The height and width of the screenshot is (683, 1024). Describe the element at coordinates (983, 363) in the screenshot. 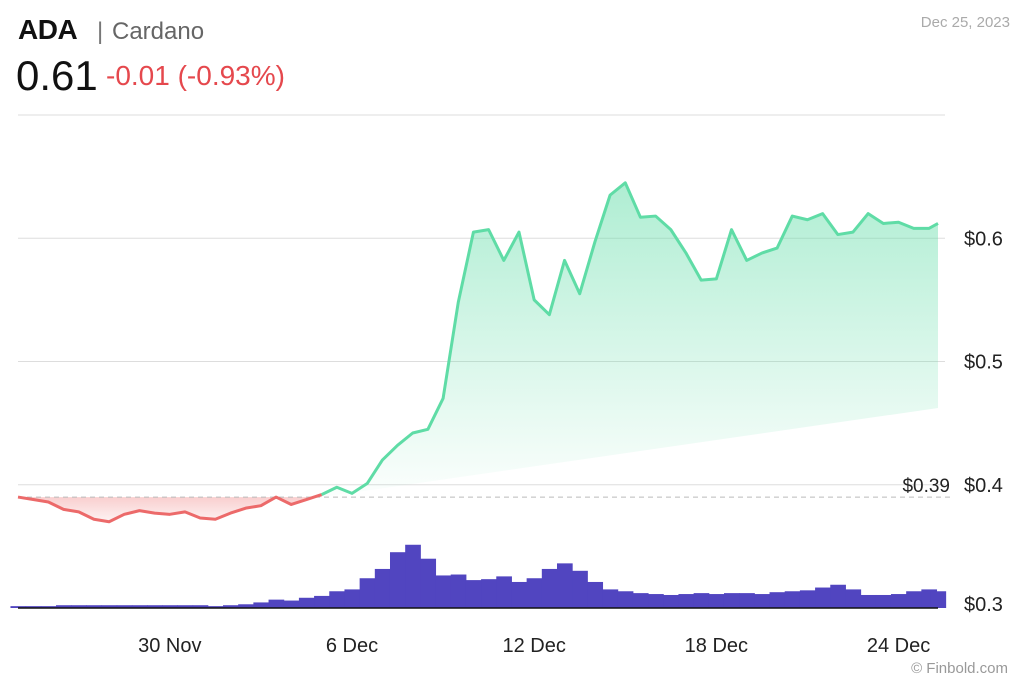

I see `y-tick-label: $0.5` at that location.